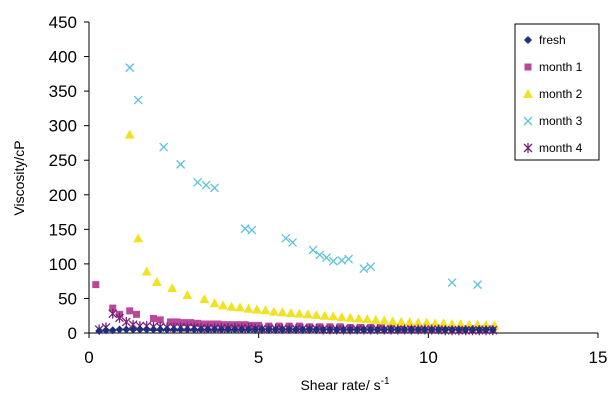  I want to click on legend-label-month-3: month 3, so click(561, 121).